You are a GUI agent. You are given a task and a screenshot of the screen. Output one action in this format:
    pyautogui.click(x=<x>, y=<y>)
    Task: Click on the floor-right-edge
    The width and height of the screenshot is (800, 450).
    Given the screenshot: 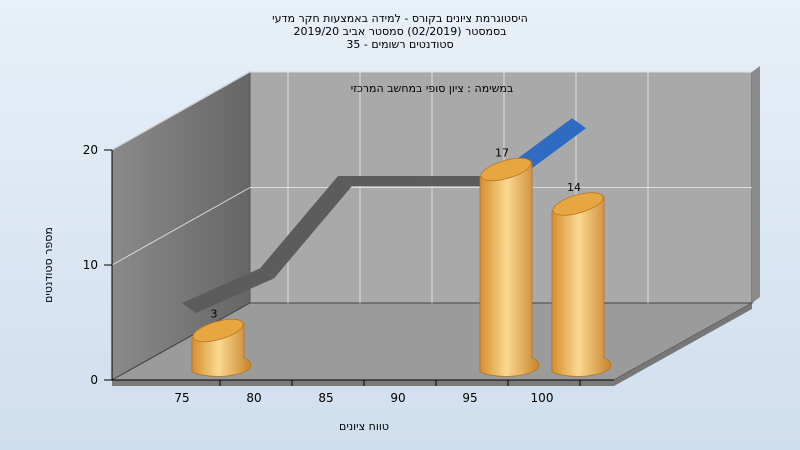 What is the action you would take?
    pyautogui.click(x=683, y=344)
    